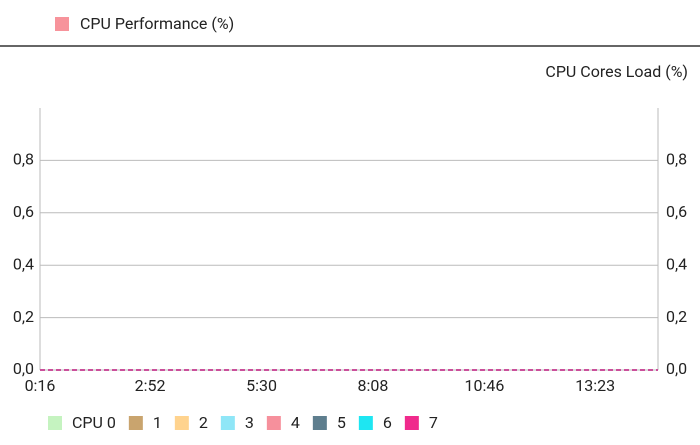 This screenshot has width=700, height=445. What do you see at coordinates (616, 71) in the screenshot?
I see `chart-title: CPU Cores Load (%)` at bounding box center [616, 71].